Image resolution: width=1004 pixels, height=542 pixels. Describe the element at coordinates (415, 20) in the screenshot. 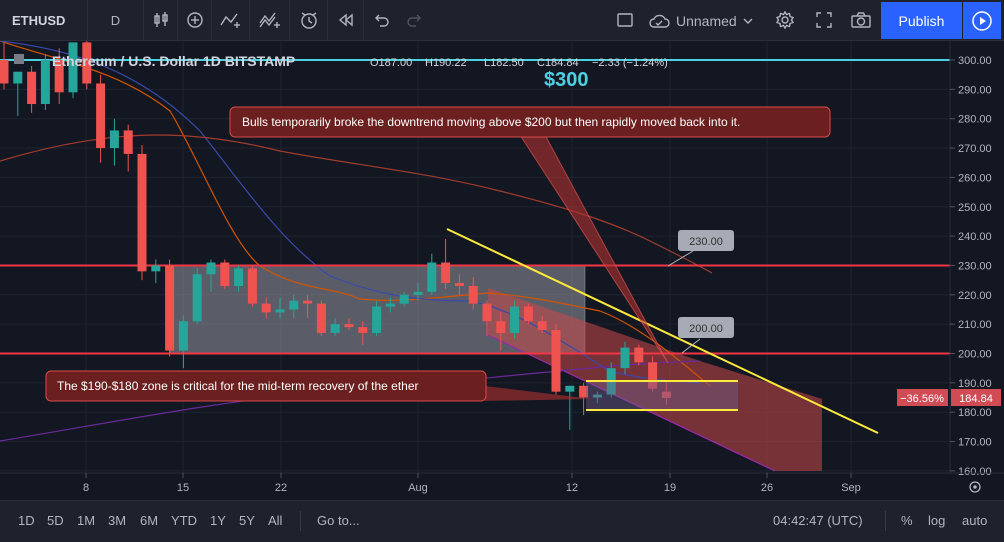

I see `redo-icon` at that location.